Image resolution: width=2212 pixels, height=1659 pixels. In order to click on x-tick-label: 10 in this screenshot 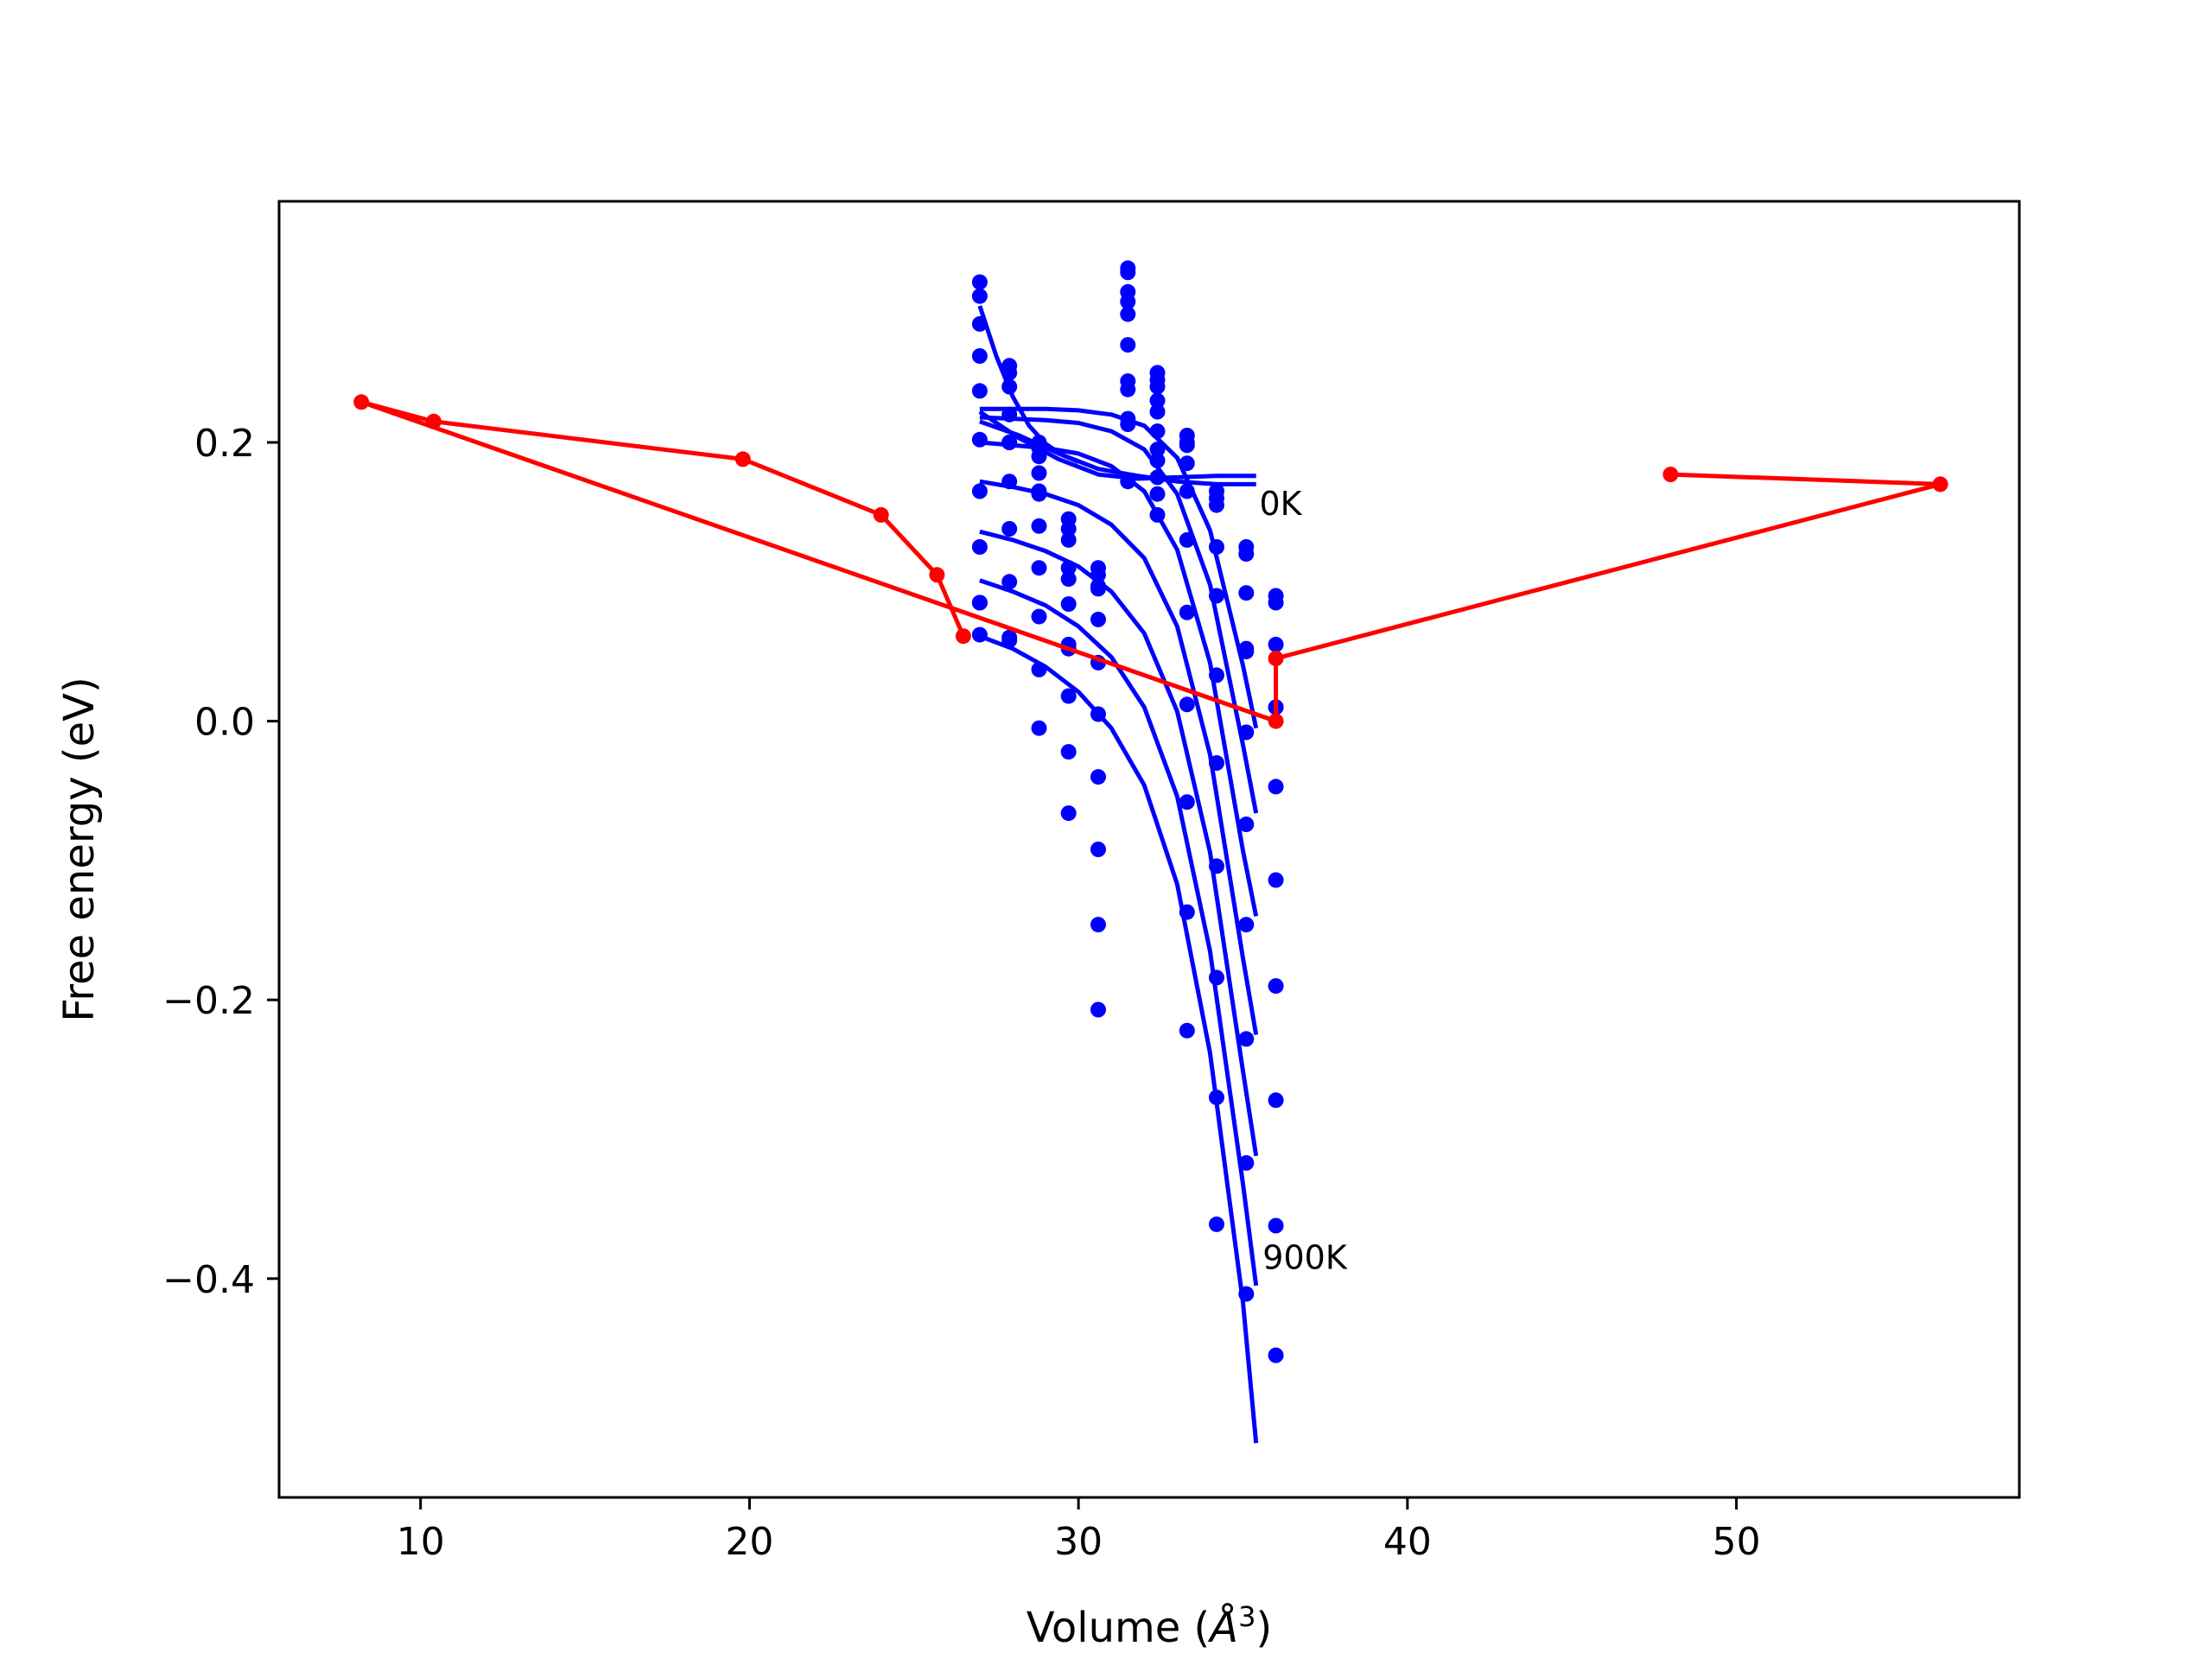, I will do `click(421, 1542)`.